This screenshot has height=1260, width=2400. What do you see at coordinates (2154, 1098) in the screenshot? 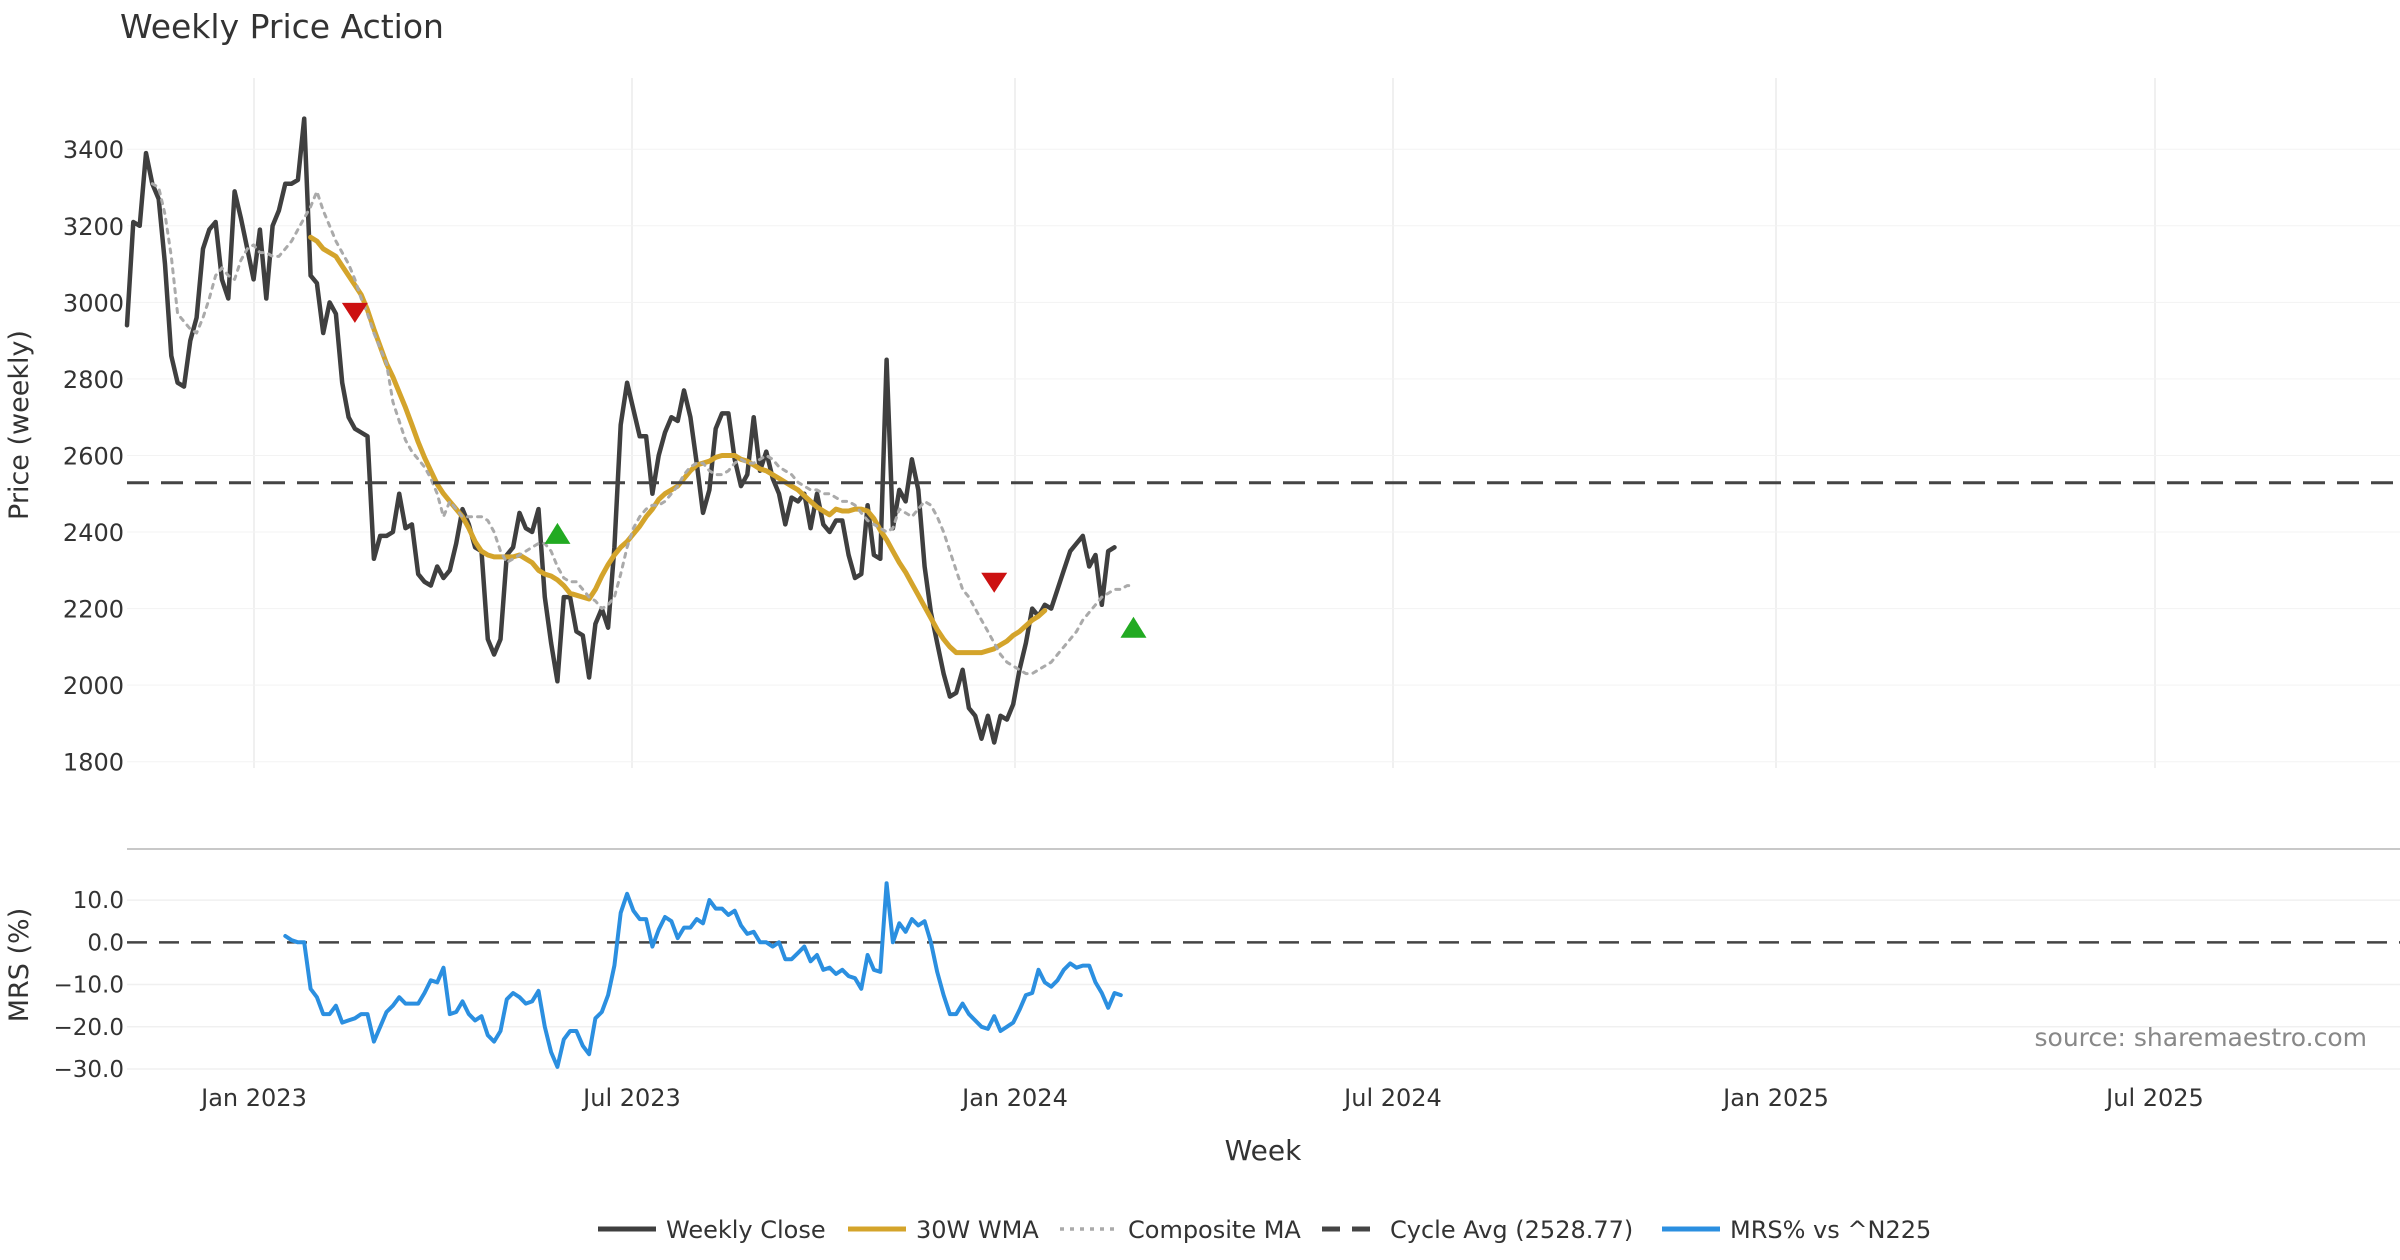
I see `x-tick-label: Jul 2025` at bounding box center [2154, 1098].